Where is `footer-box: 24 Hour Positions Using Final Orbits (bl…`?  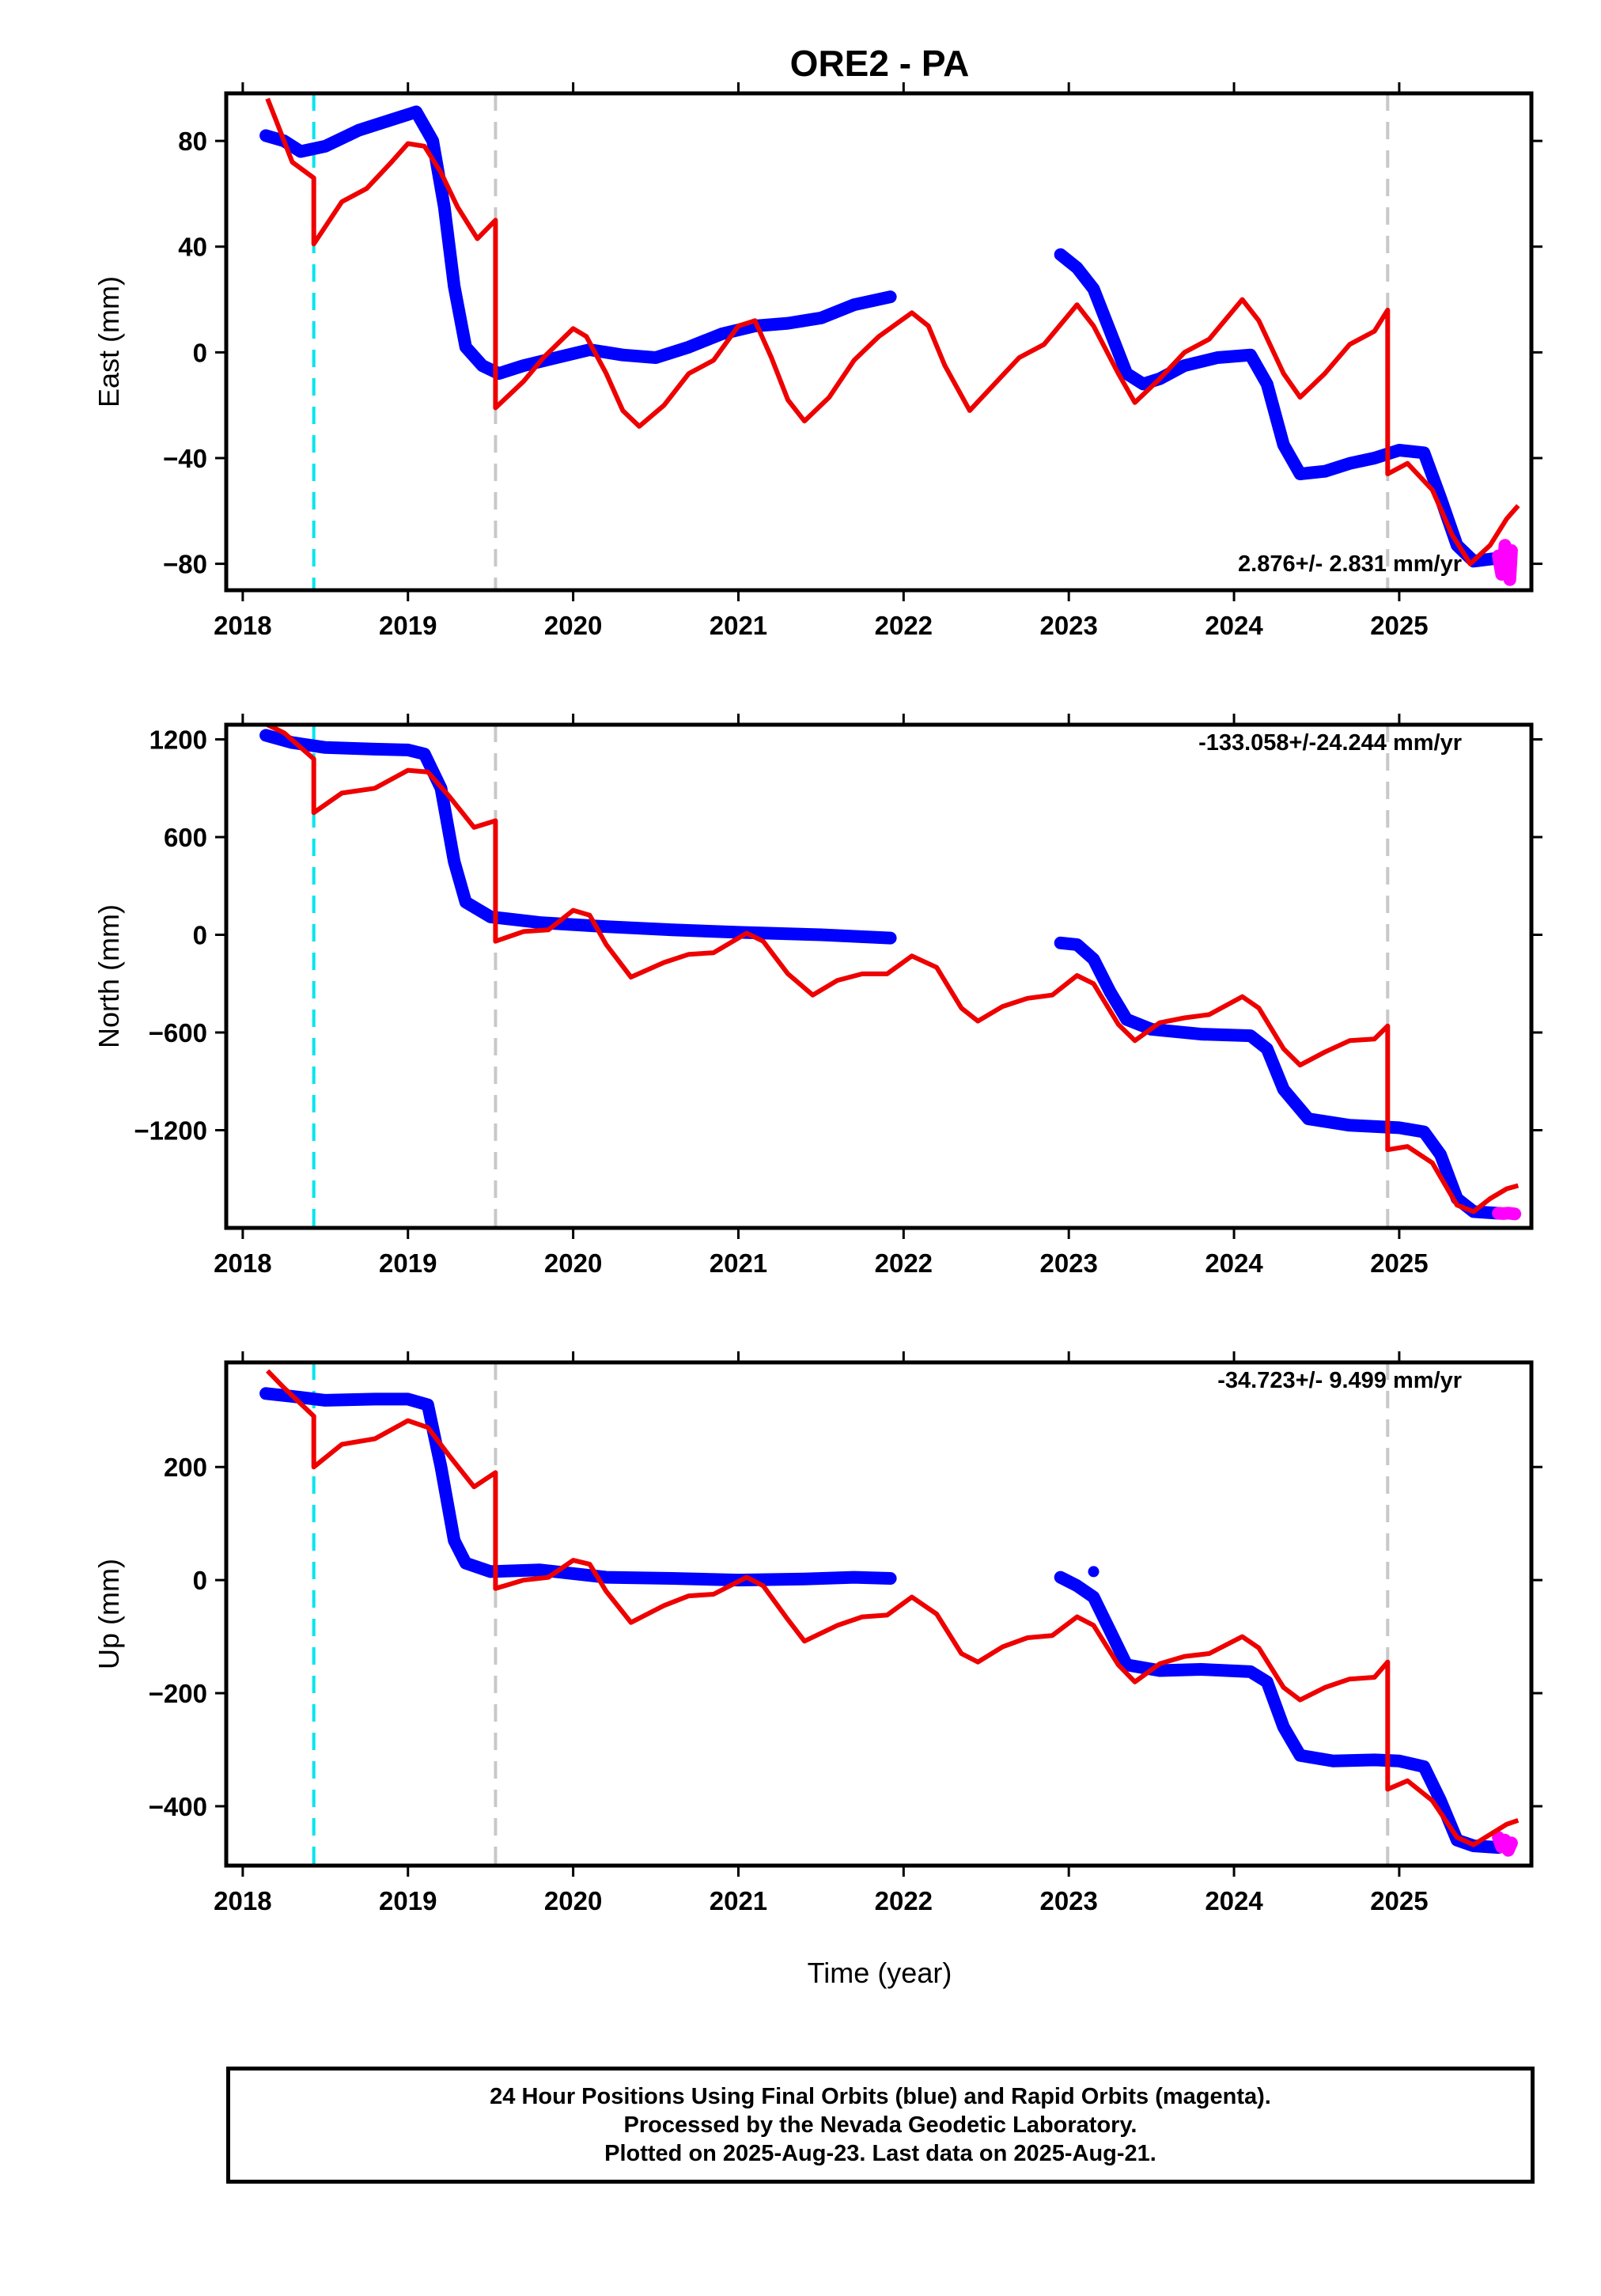 footer-box: 24 Hour Positions Using Final Orbits (bl… is located at coordinates (881, 2126).